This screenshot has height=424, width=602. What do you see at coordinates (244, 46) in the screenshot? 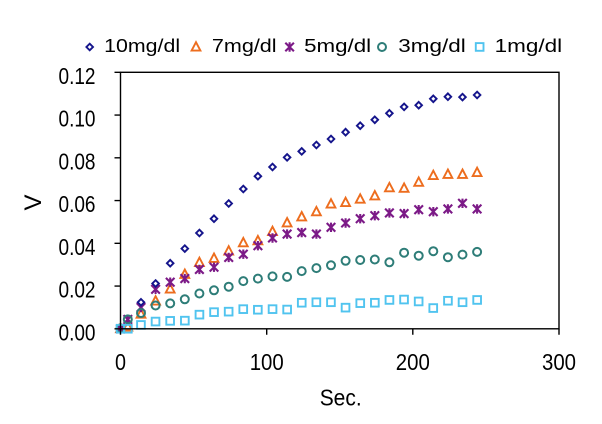
I see `svg-text: 7mg/dl` at bounding box center [244, 46].